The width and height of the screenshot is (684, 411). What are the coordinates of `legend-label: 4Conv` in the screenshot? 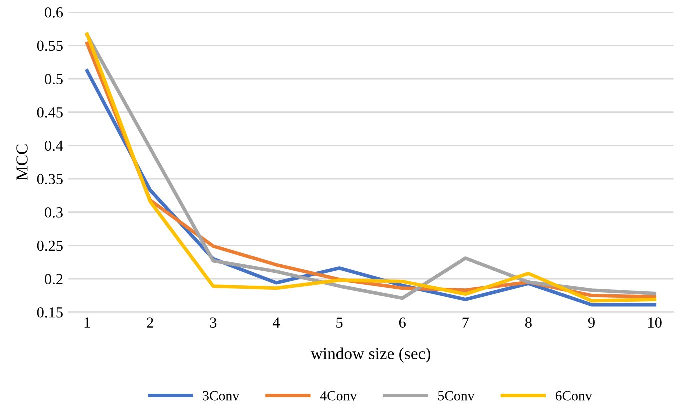 It's located at (339, 396).